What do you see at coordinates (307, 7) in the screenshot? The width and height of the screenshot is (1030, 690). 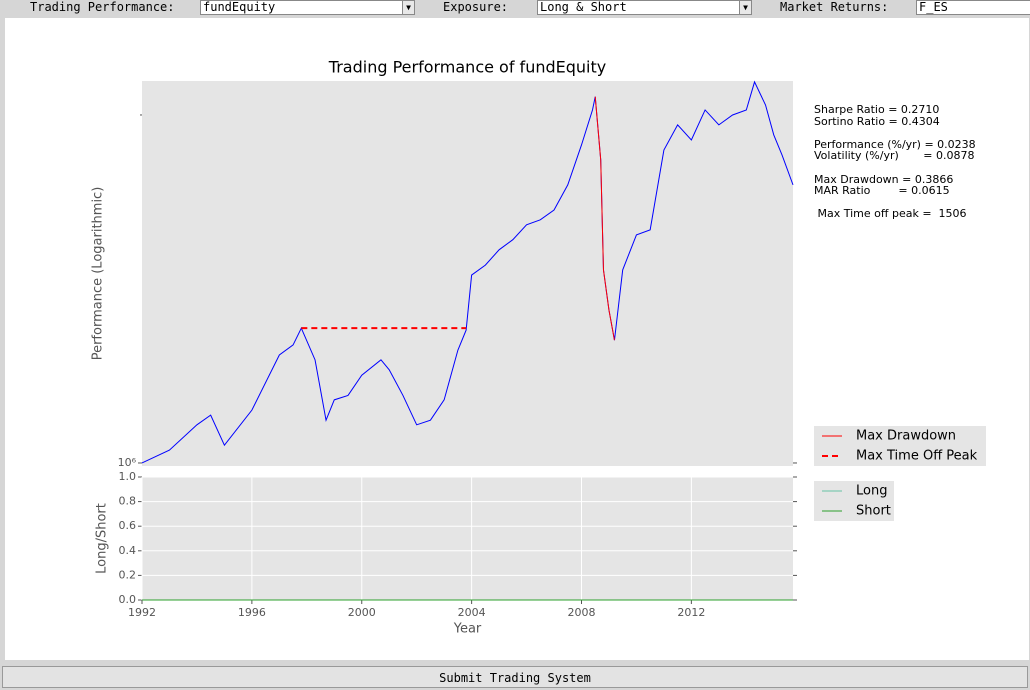 I see `performance-select: fundEquity ▼` at bounding box center [307, 7].